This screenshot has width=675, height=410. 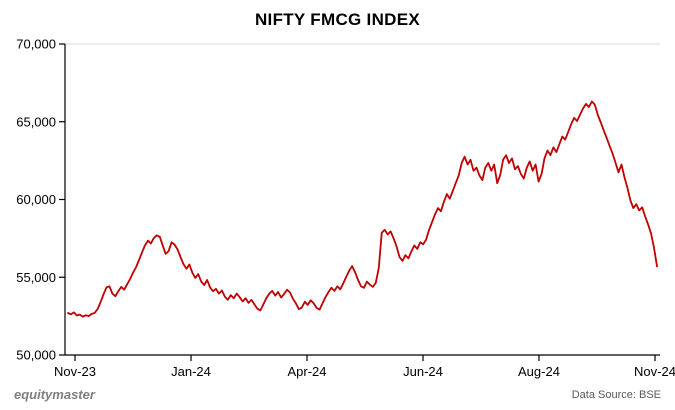 What do you see at coordinates (36, 277) in the screenshot?
I see `y-tick-label: 55,000` at bounding box center [36, 277].